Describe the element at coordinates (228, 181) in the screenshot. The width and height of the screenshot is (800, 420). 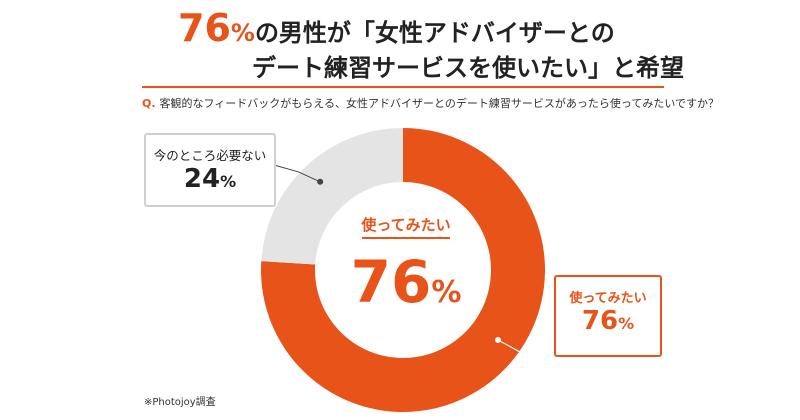
I see `callout-not-needed-unit: %` at that location.